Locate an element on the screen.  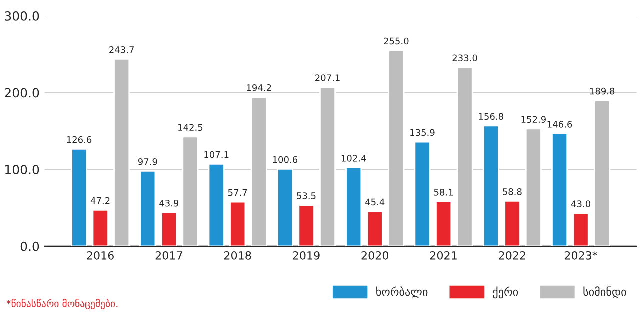
data-label: 53.5 is located at coordinates (306, 196).